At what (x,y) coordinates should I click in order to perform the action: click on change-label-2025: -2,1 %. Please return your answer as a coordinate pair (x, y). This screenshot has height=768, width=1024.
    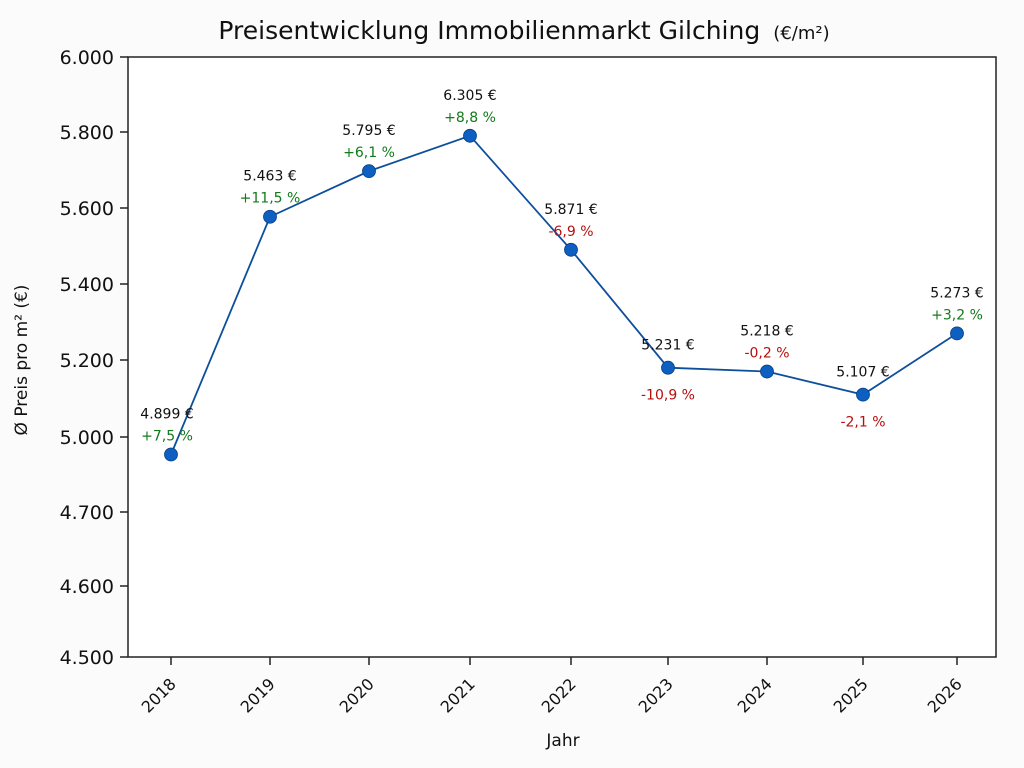
    Looking at the image, I should click on (862, 423).